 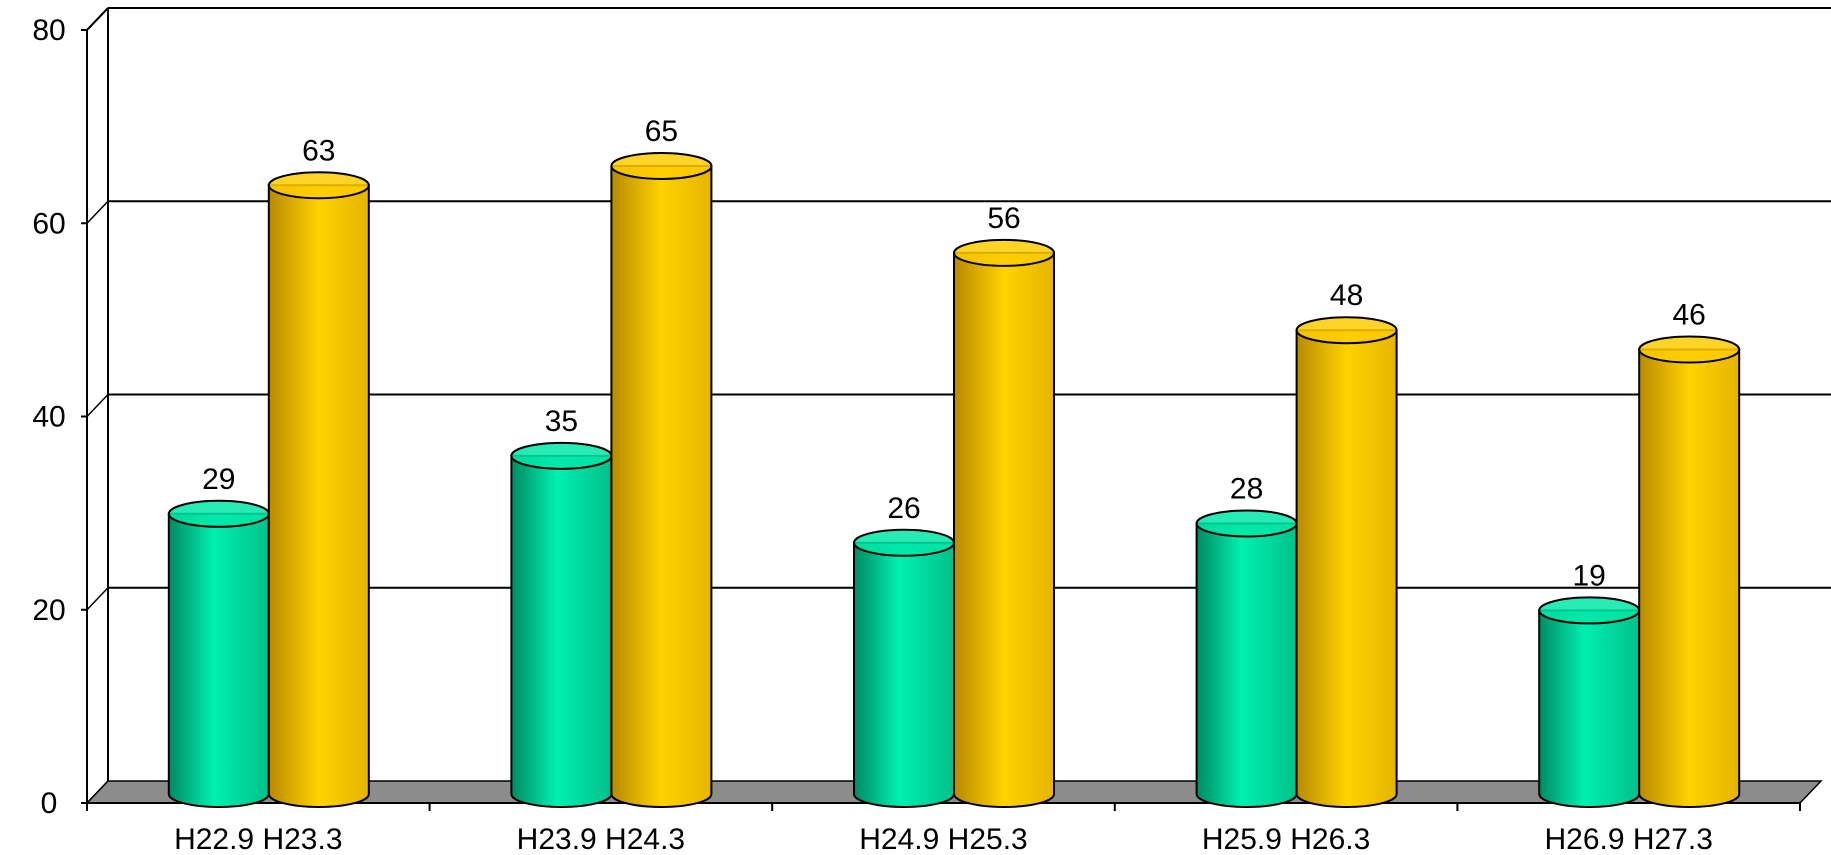 I want to click on data-label: 29, so click(x=218, y=479).